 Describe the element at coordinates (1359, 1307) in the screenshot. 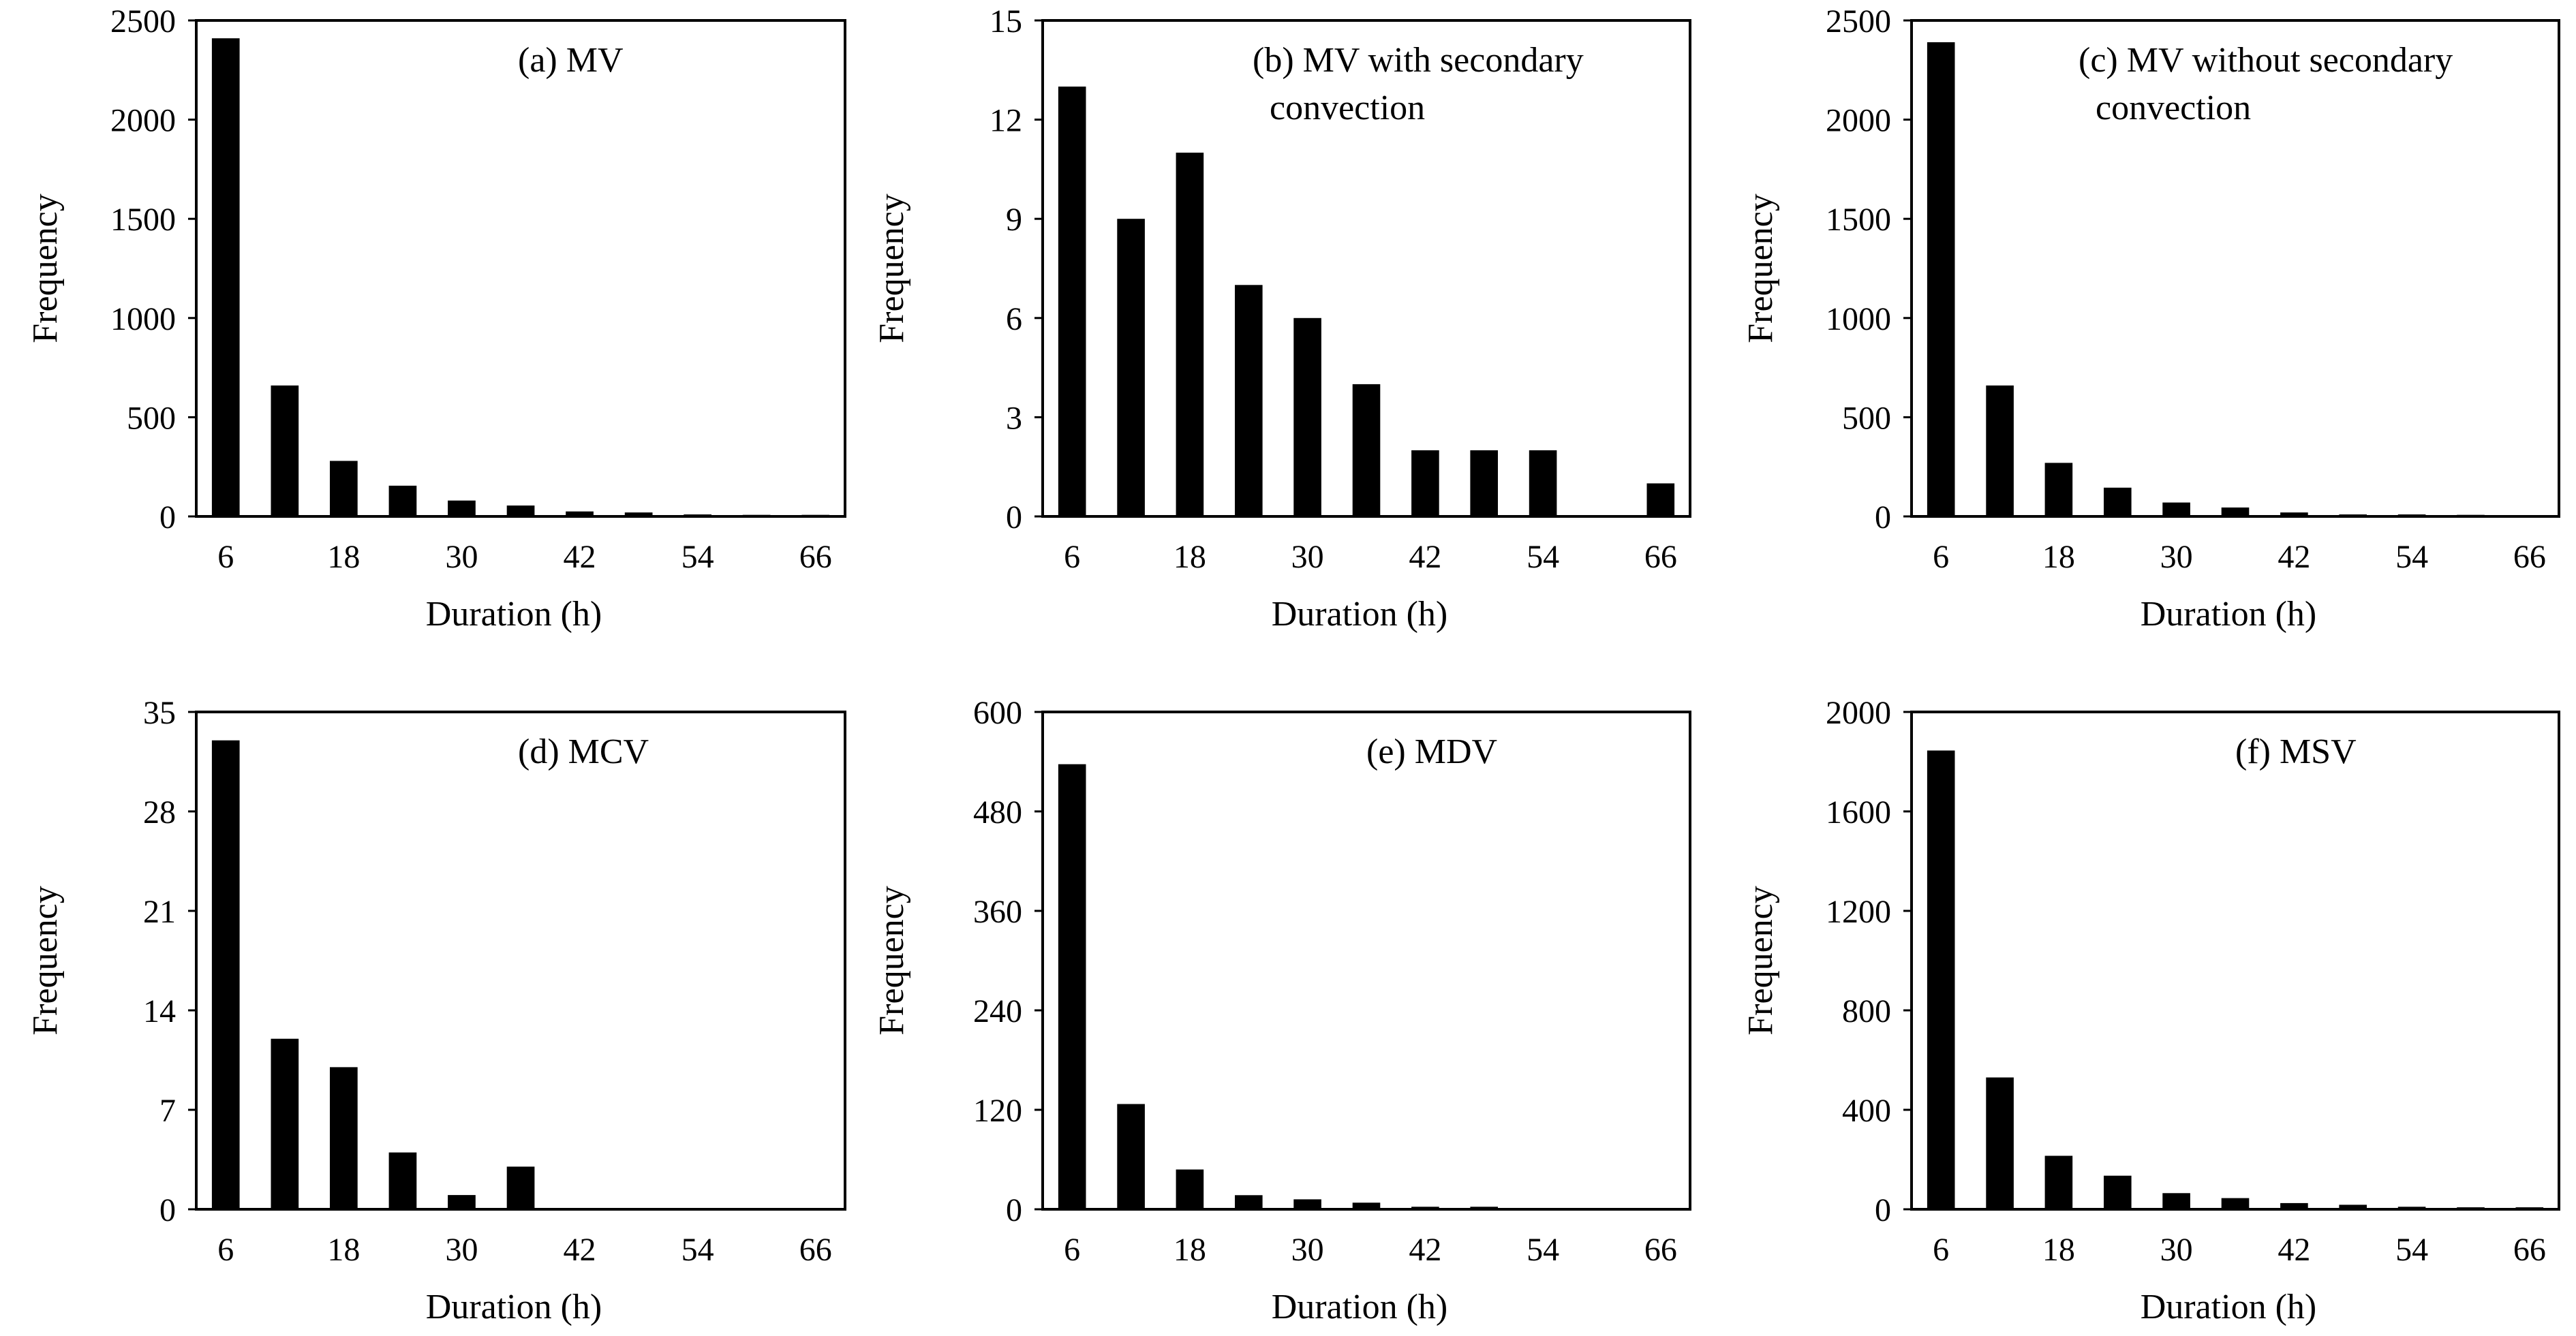

I see `x-axis-title-e: Duration (h)` at that location.